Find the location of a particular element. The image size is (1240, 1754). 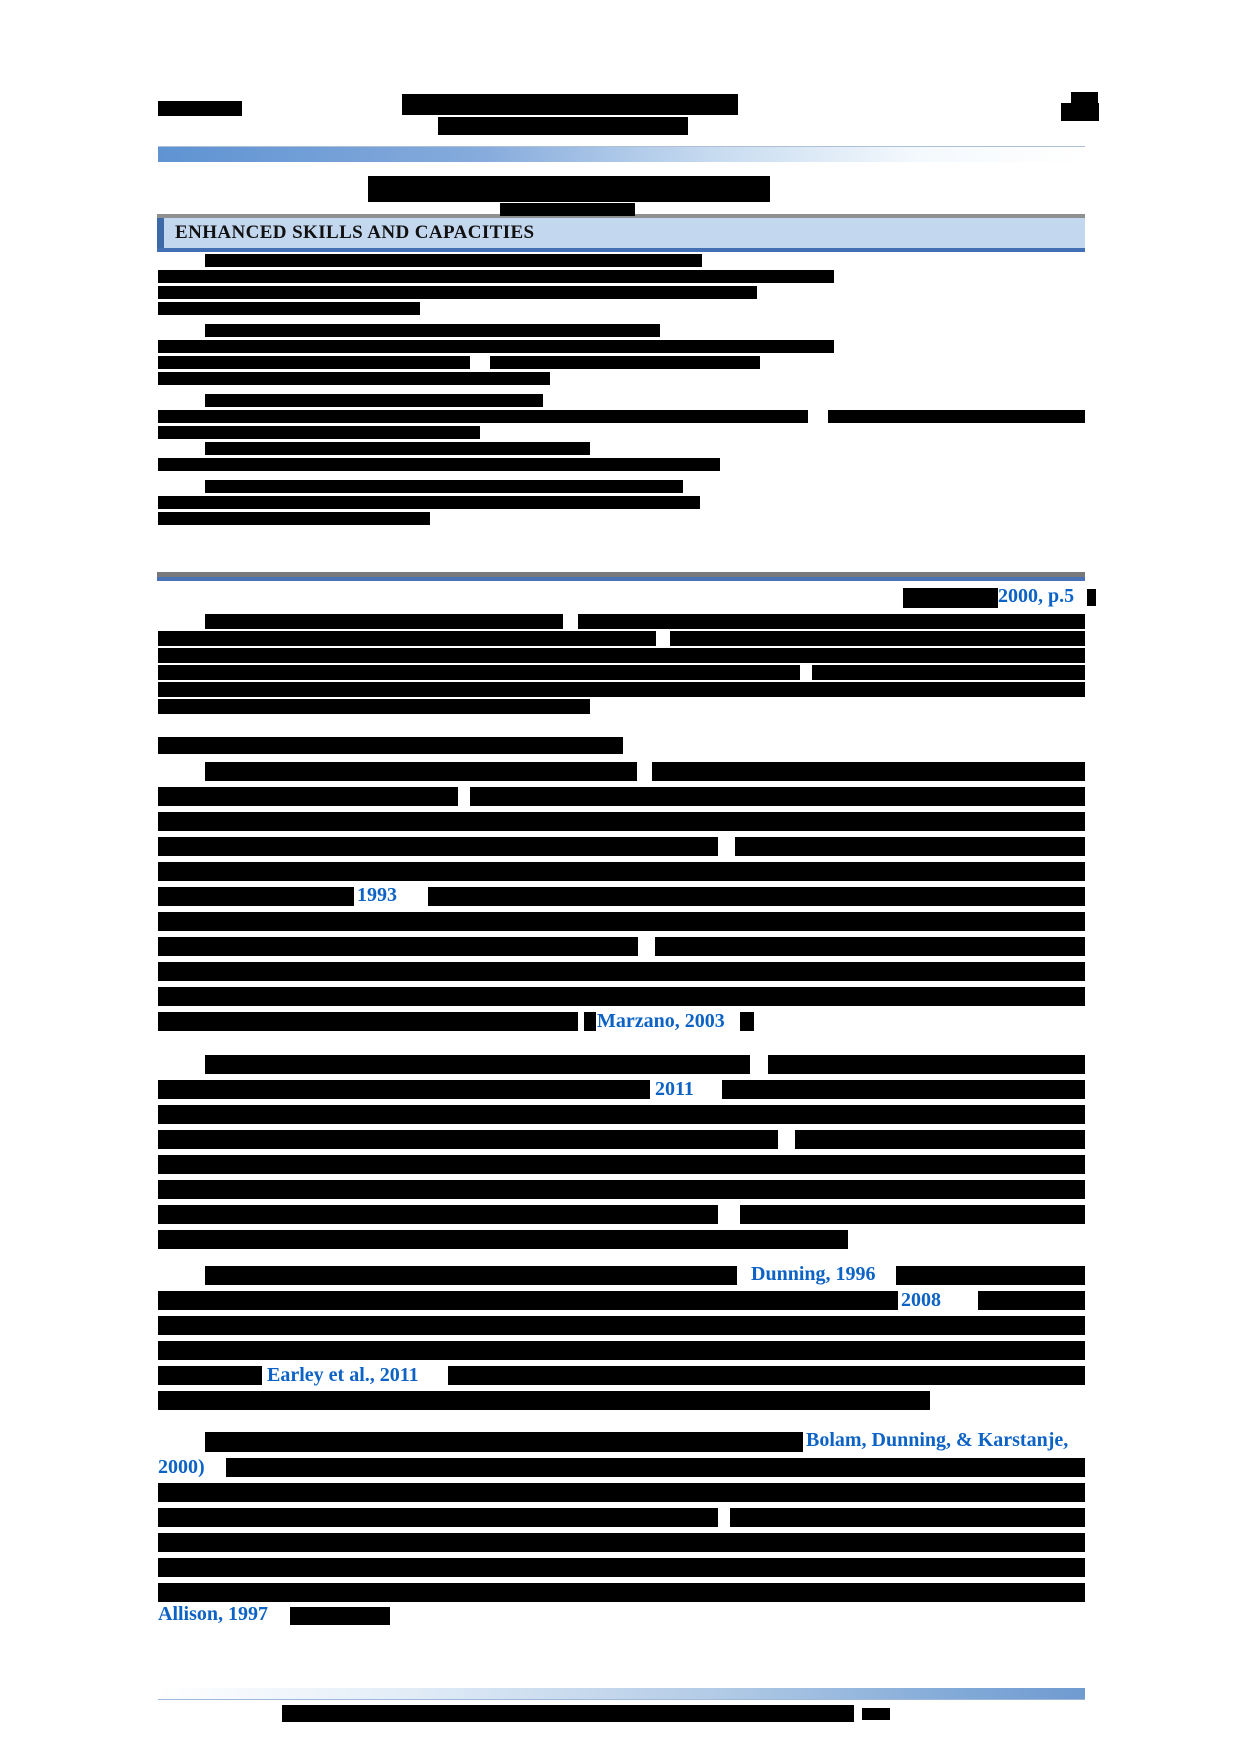

section-divider-gray is located at coordinates (621, 574).